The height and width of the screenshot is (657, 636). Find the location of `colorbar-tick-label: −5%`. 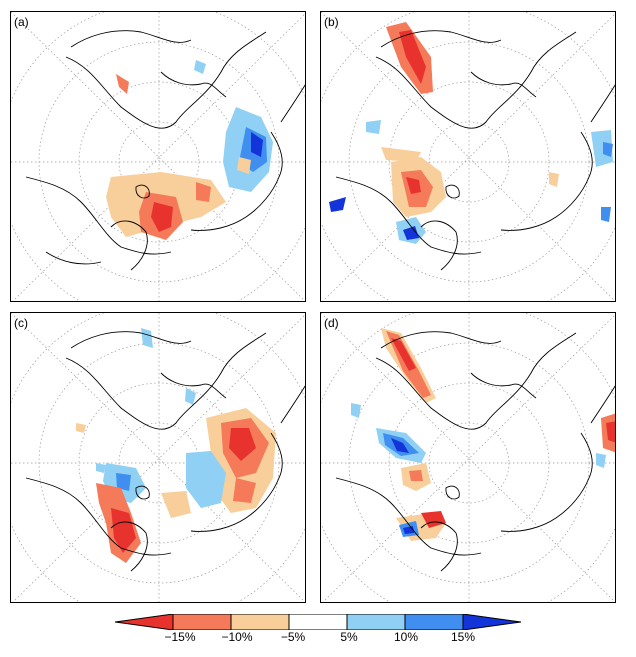

colorbar-tick-label: −5% is located at coordinates (293, 637).